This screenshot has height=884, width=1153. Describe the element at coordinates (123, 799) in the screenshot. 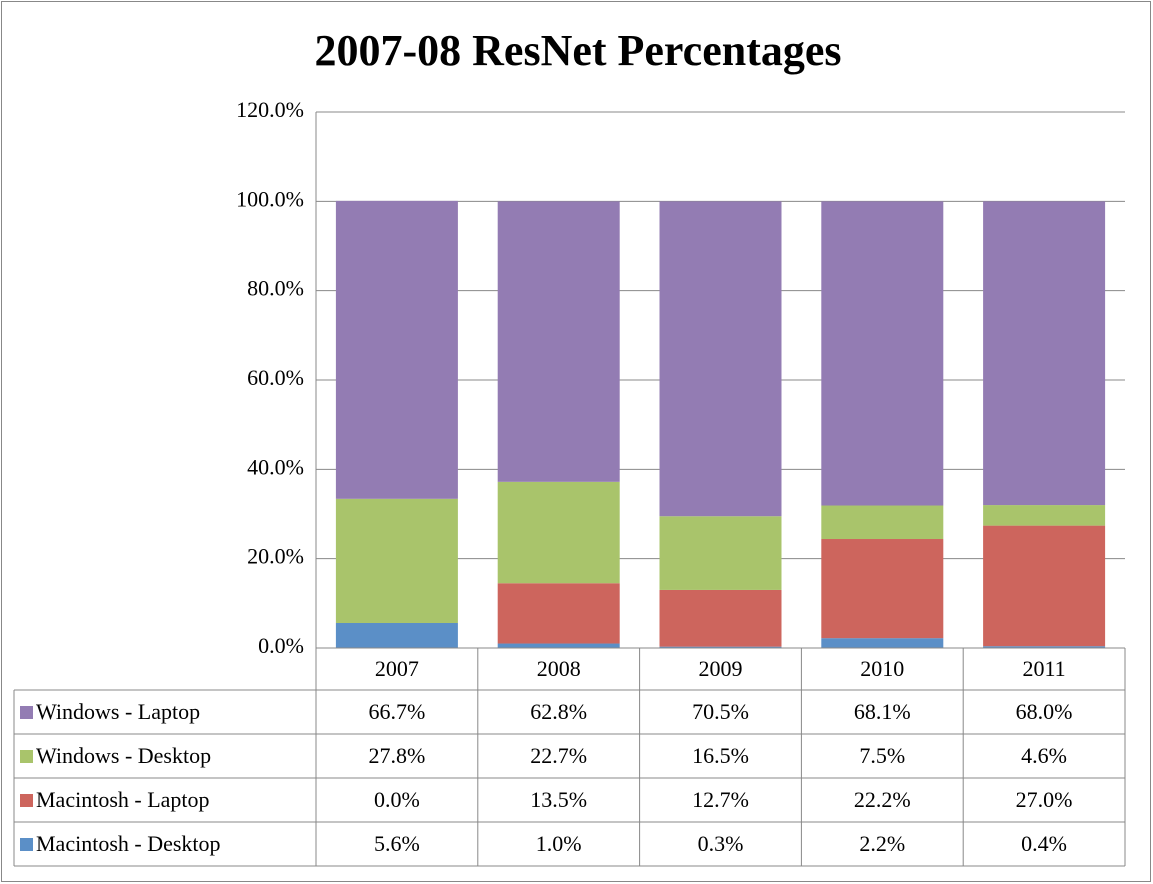

I see `legend-label: Macintosh - Laptop` at that location.